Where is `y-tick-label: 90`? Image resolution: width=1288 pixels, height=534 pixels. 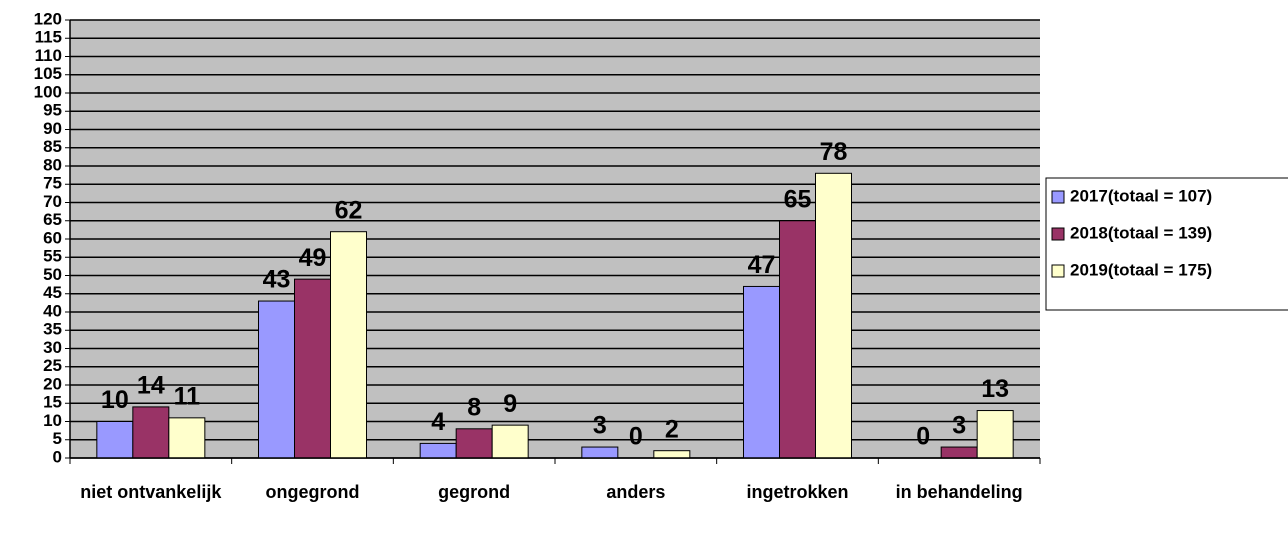
y-tick-label: 90 is located at coordinates (52, 128).